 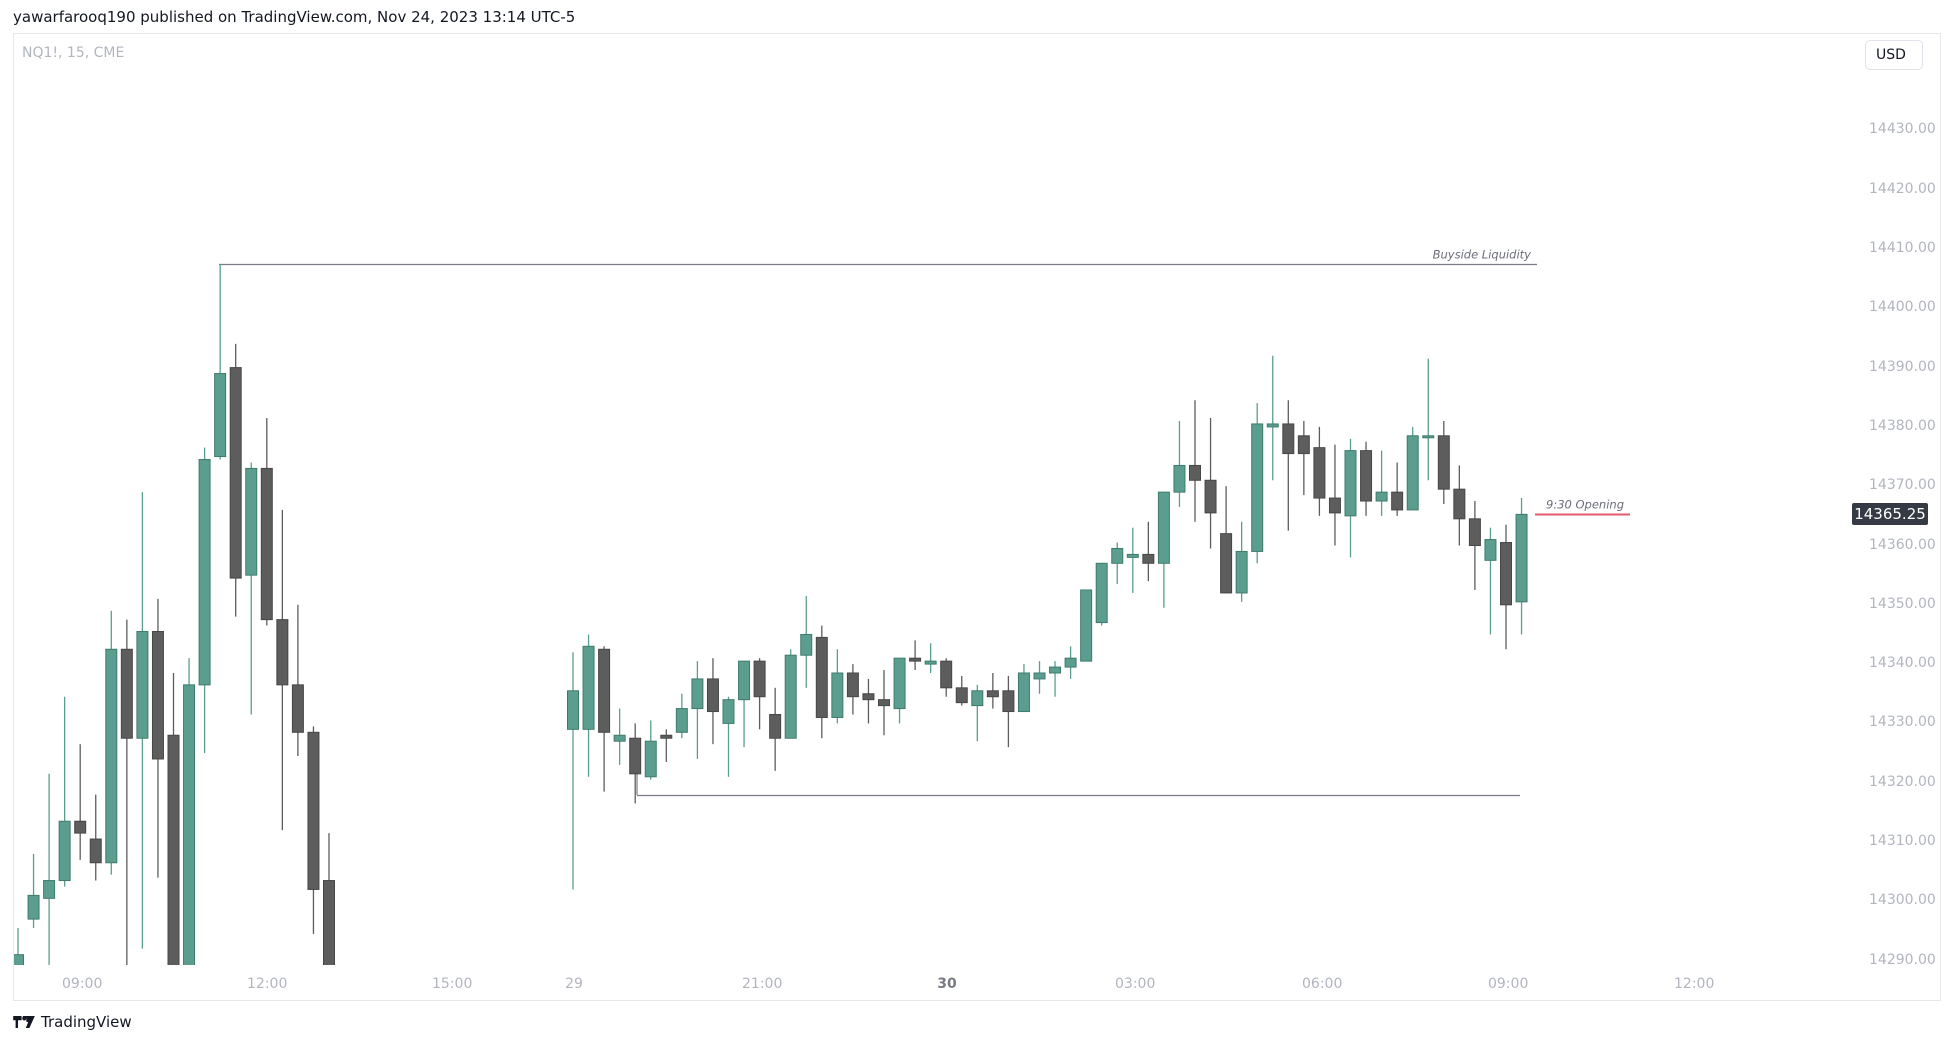 I want to click on time-tick-label: 29, so click(x=574, y=984).